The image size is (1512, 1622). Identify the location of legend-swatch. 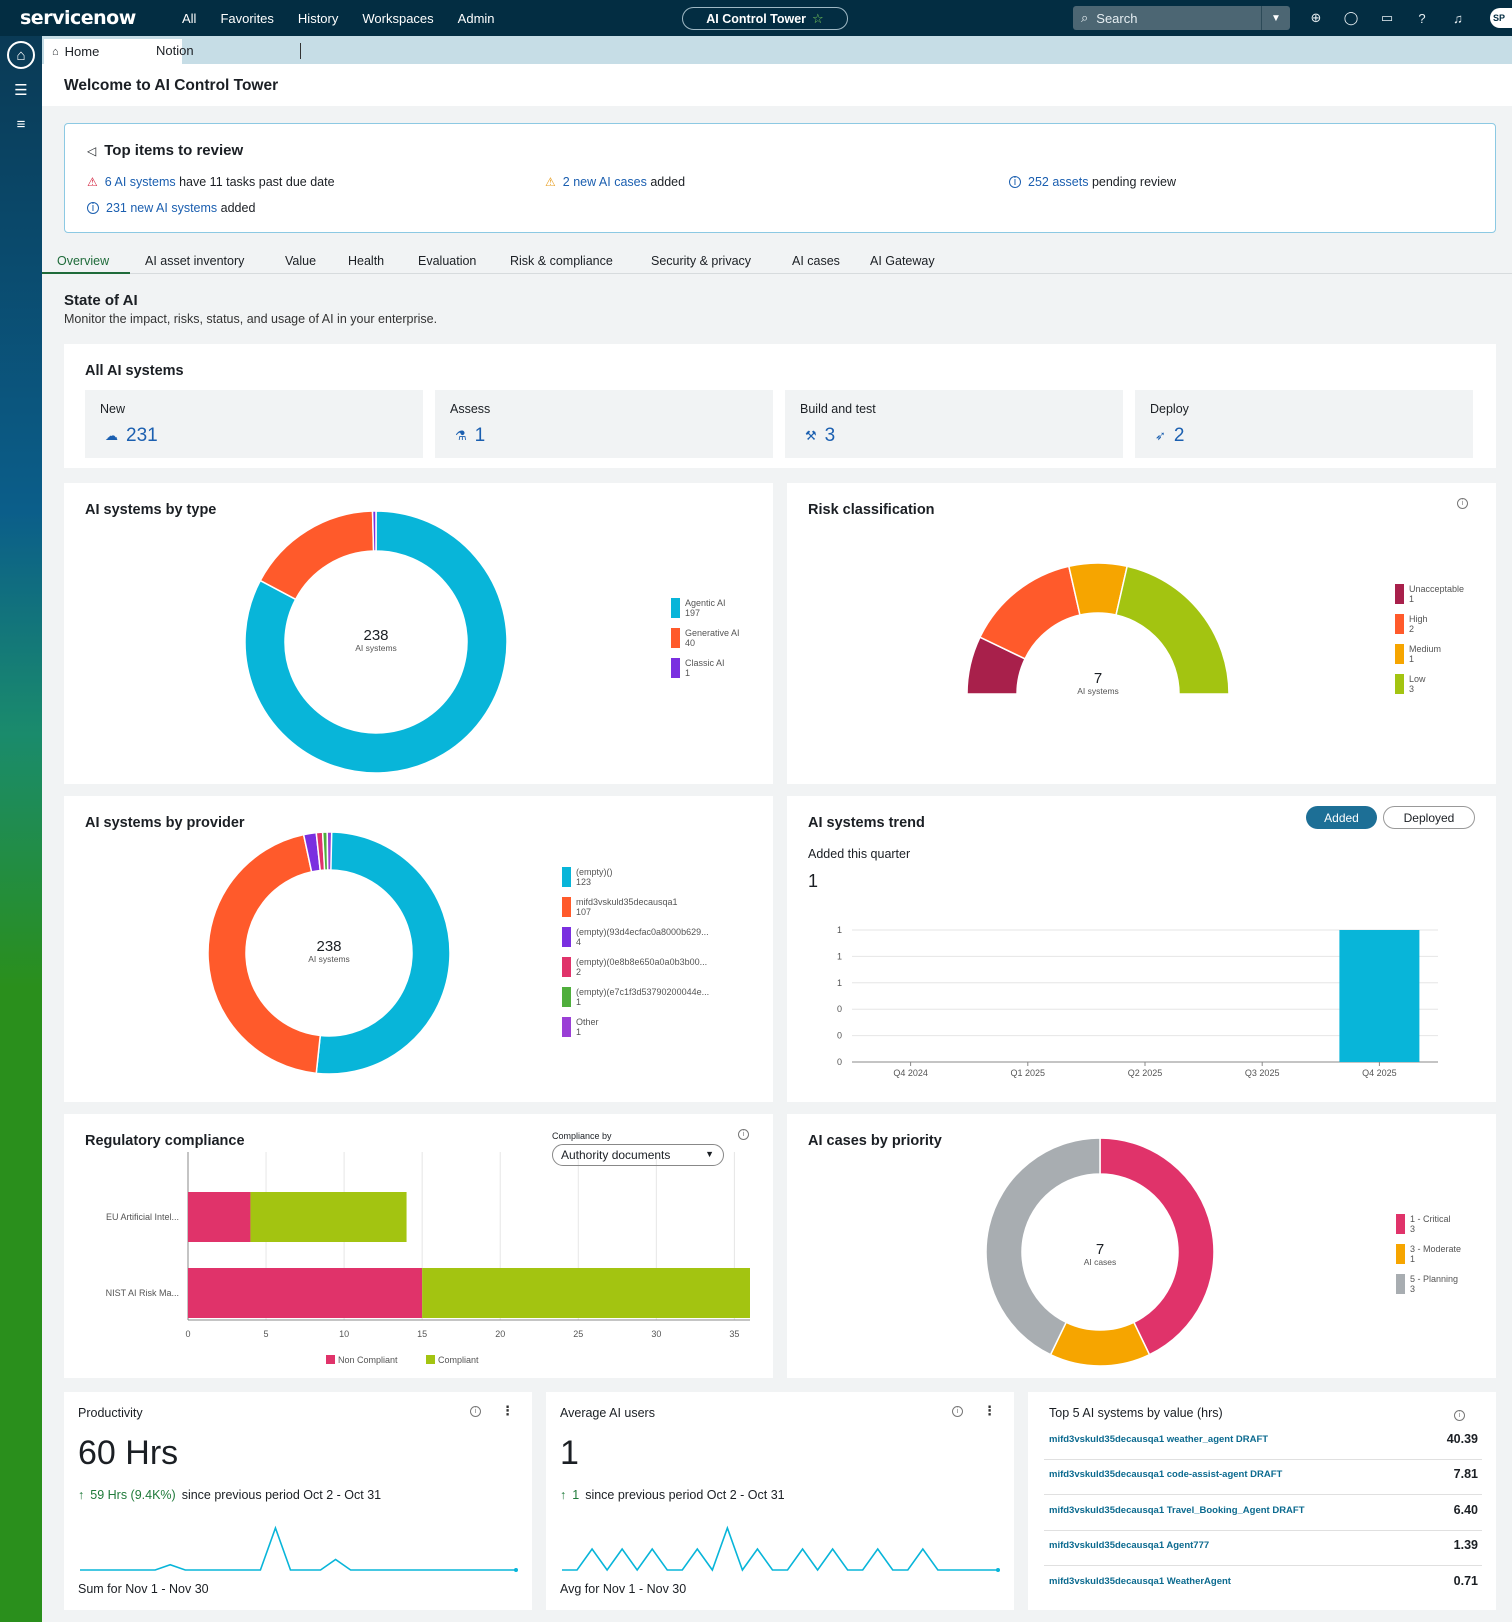
(1399, 594).